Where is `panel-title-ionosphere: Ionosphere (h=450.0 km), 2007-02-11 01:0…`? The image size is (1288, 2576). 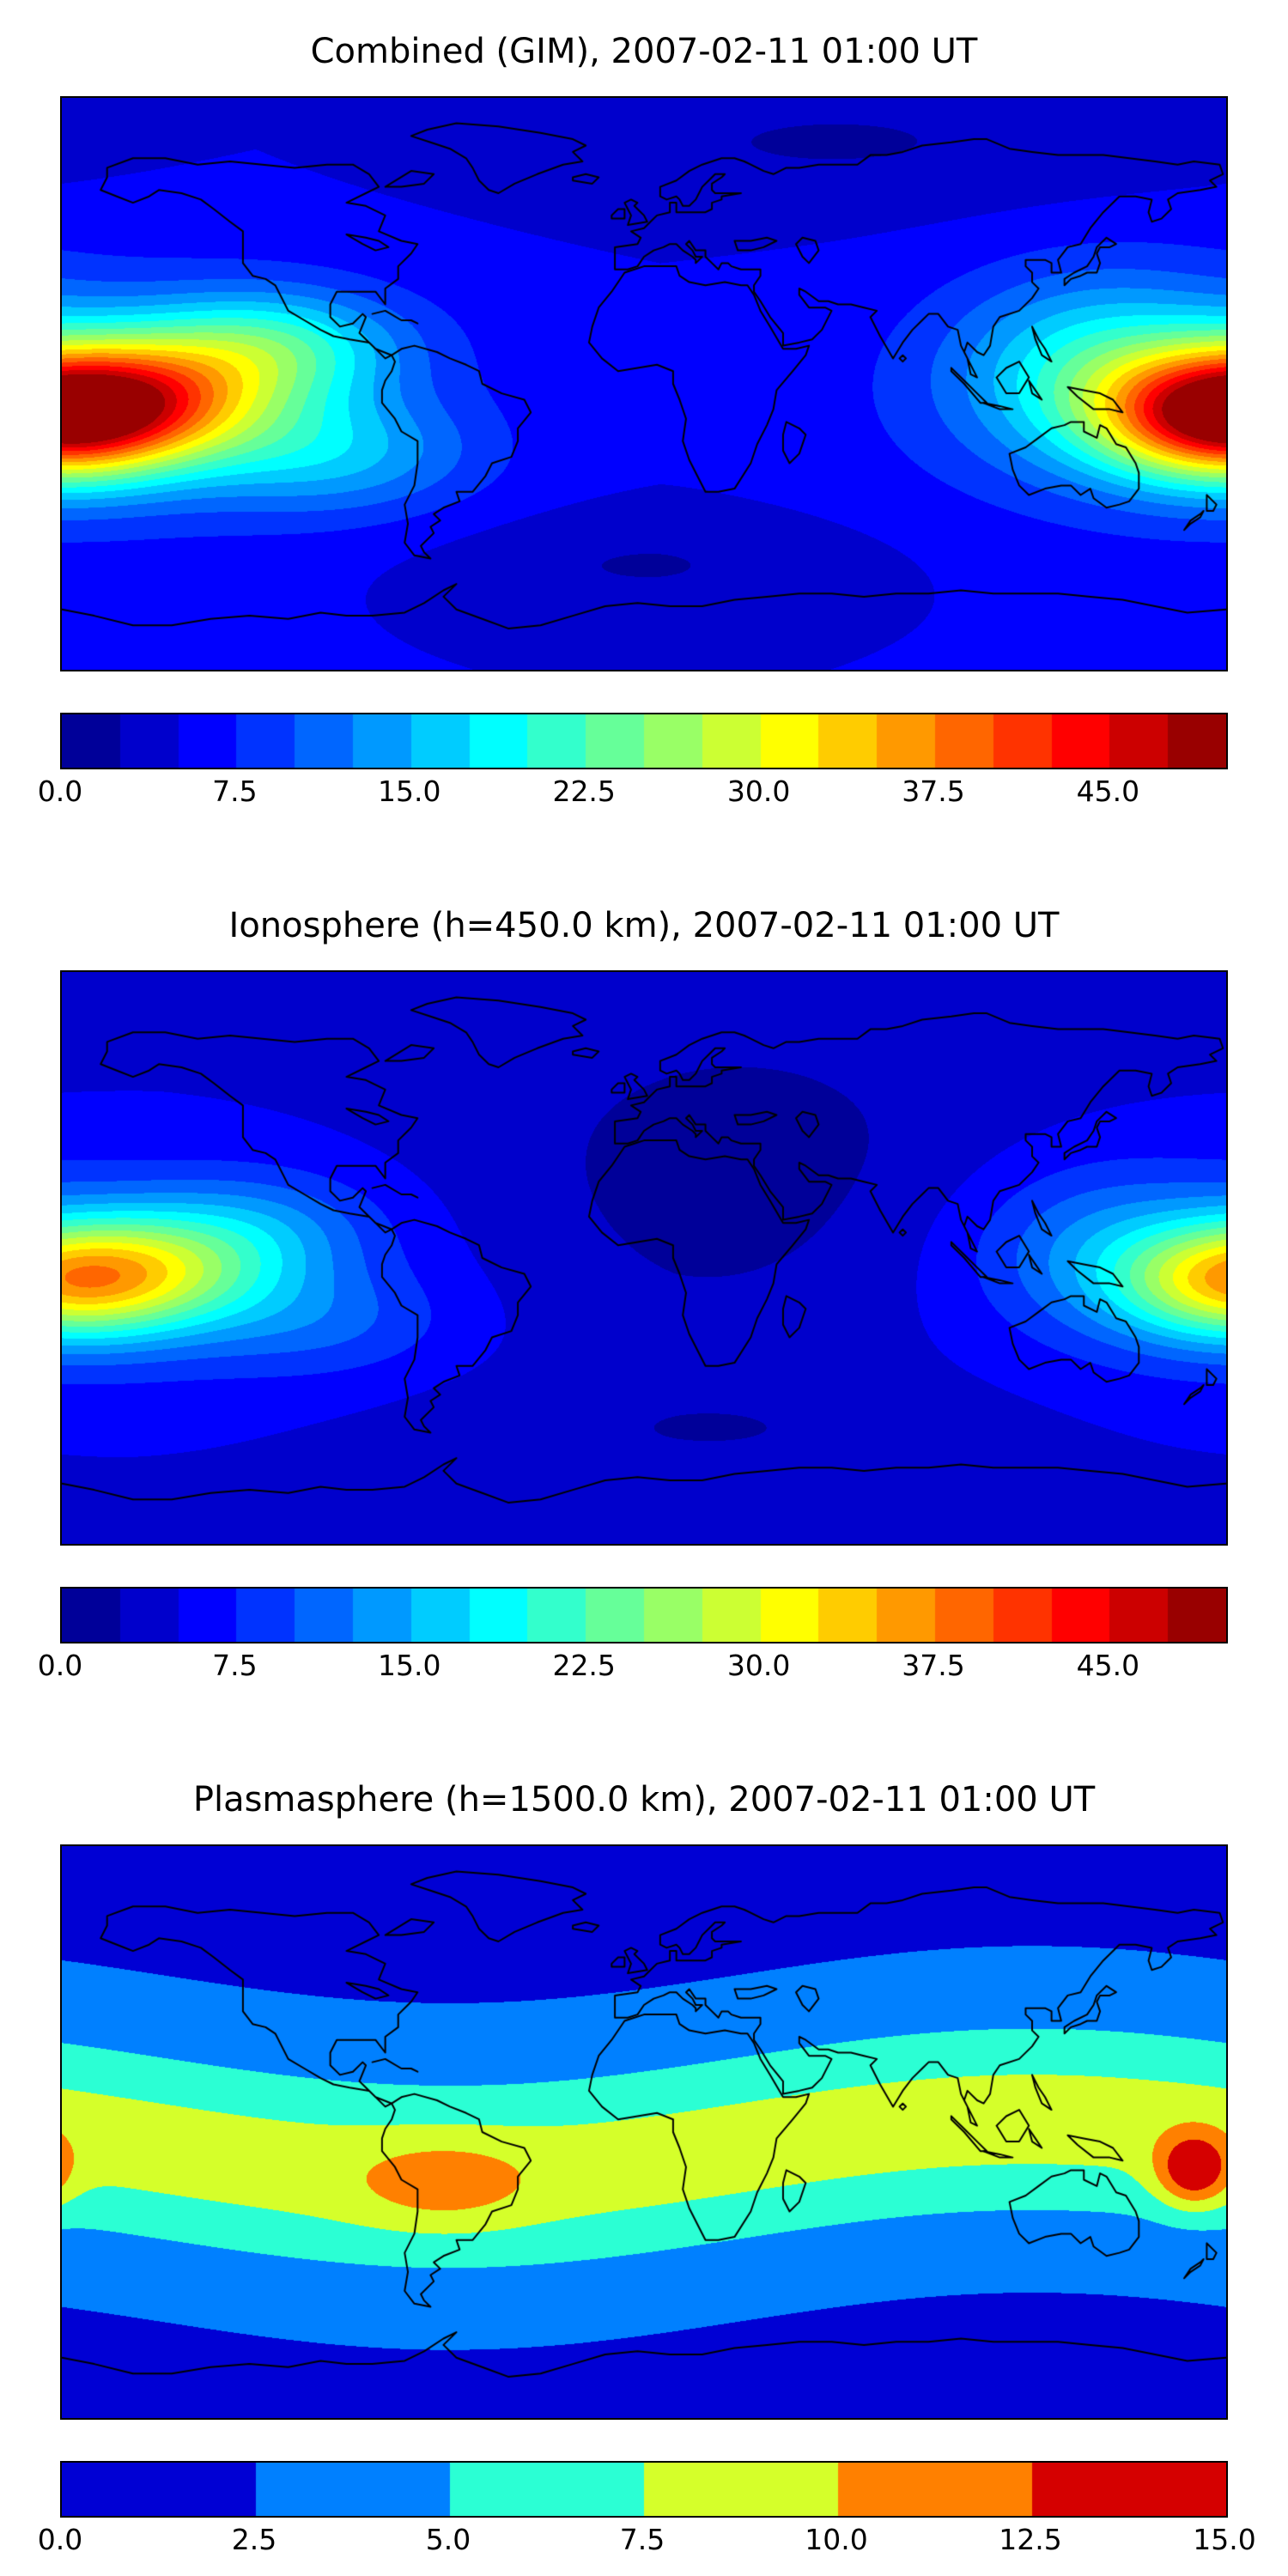
panel-title-ionosphere: Ionosphere (h=450.0 km), 2007-02-11 01:0… is located at coordinates (644, 925).